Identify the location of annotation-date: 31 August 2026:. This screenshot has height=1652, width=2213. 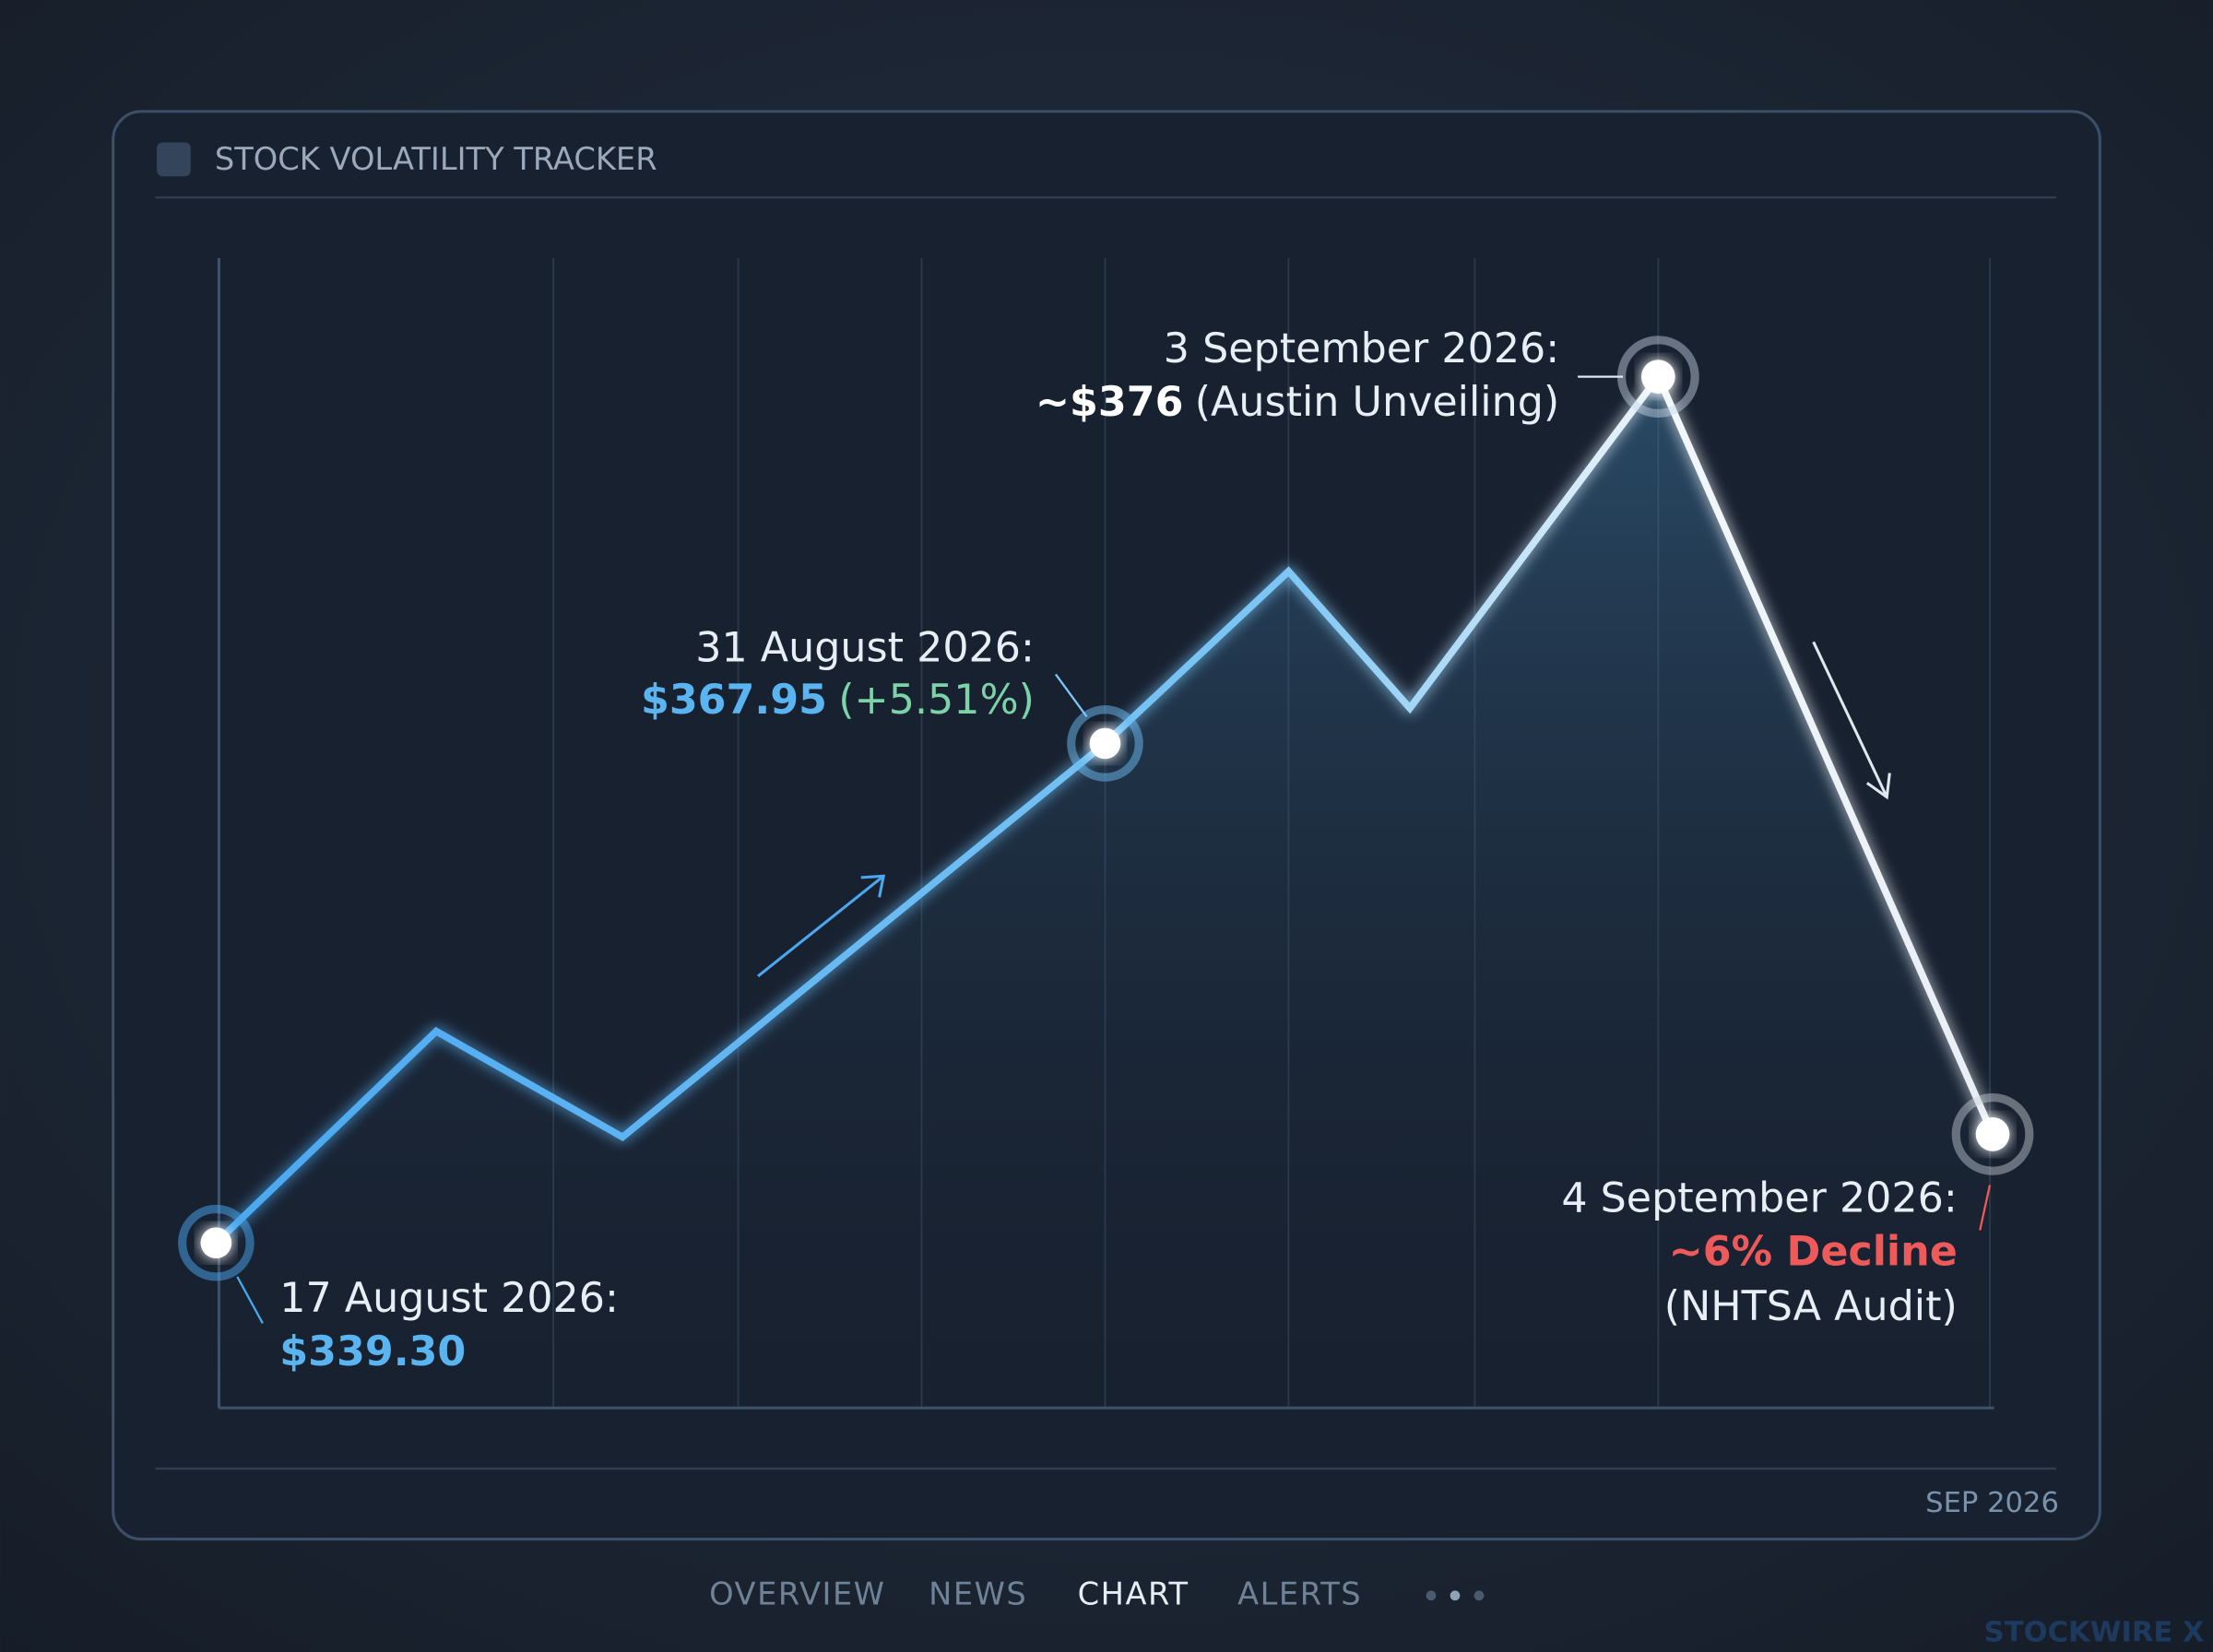
(865, 647).